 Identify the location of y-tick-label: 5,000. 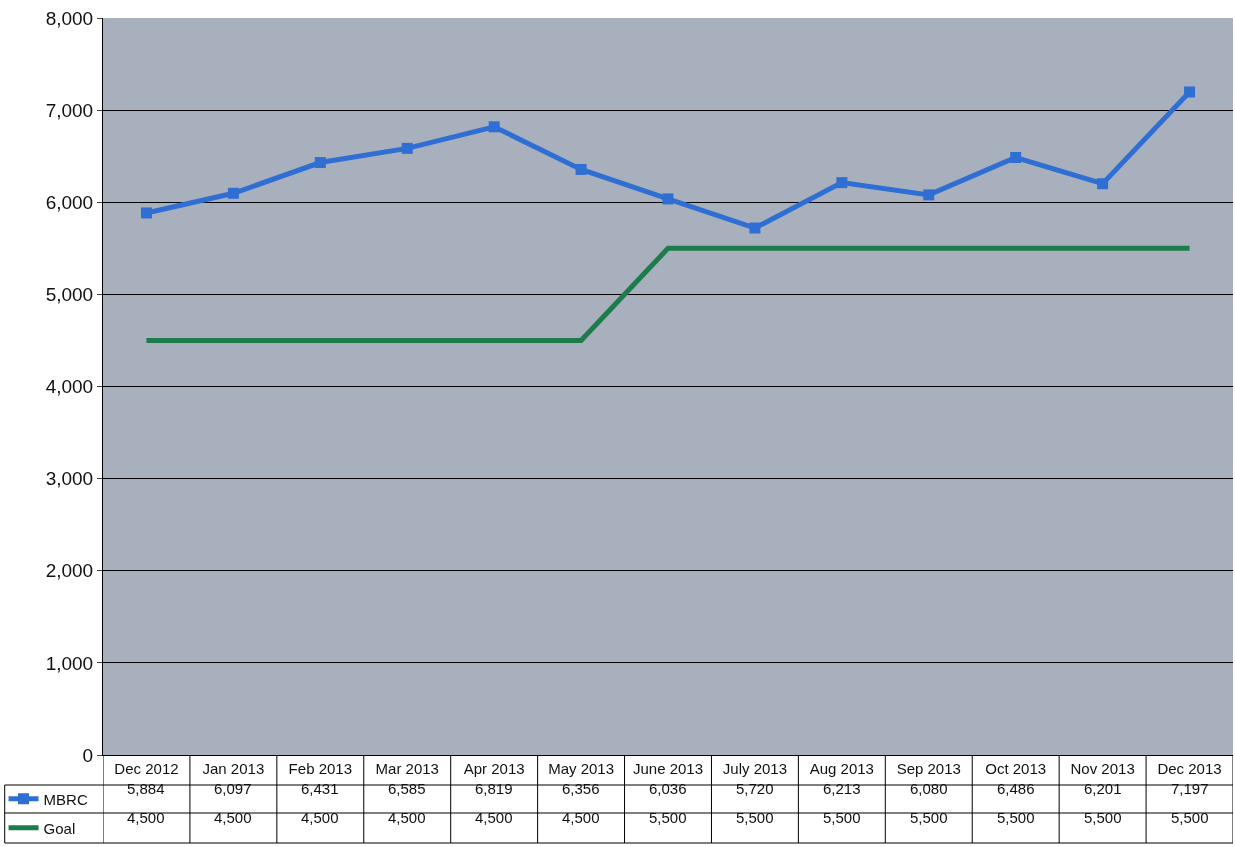
(69, 295).